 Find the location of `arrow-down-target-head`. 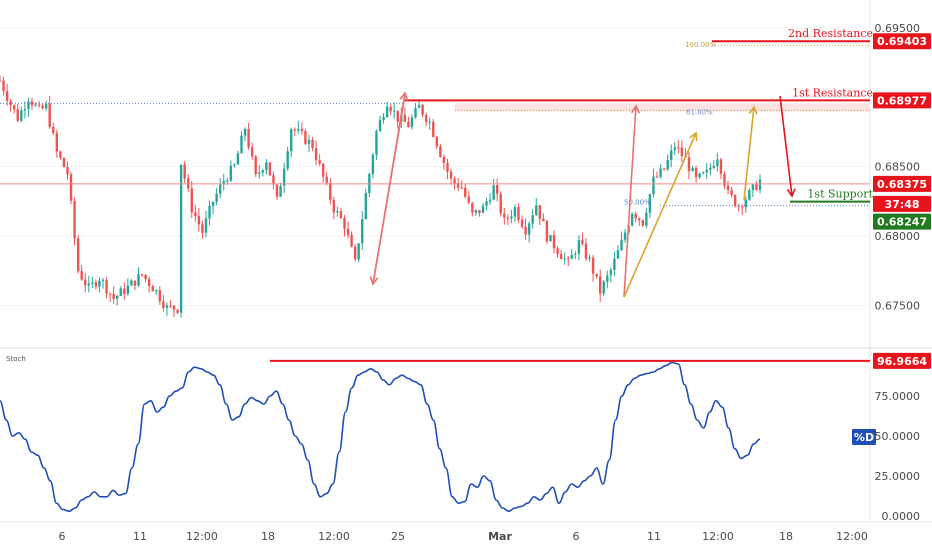

arrow-down-target-head is located at coordinates (791, 193).